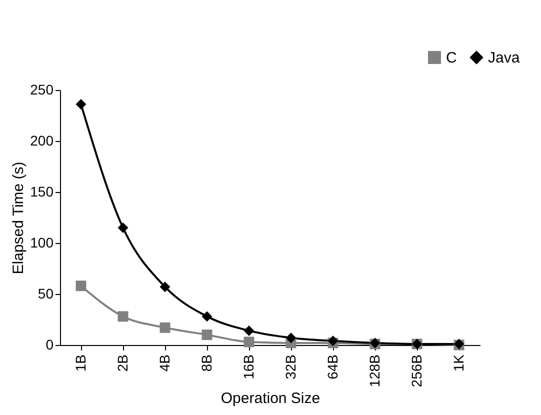 This screenshot has width=541, height=415. I want to click on x-axis-title: Operation Size, so click(270, 399).